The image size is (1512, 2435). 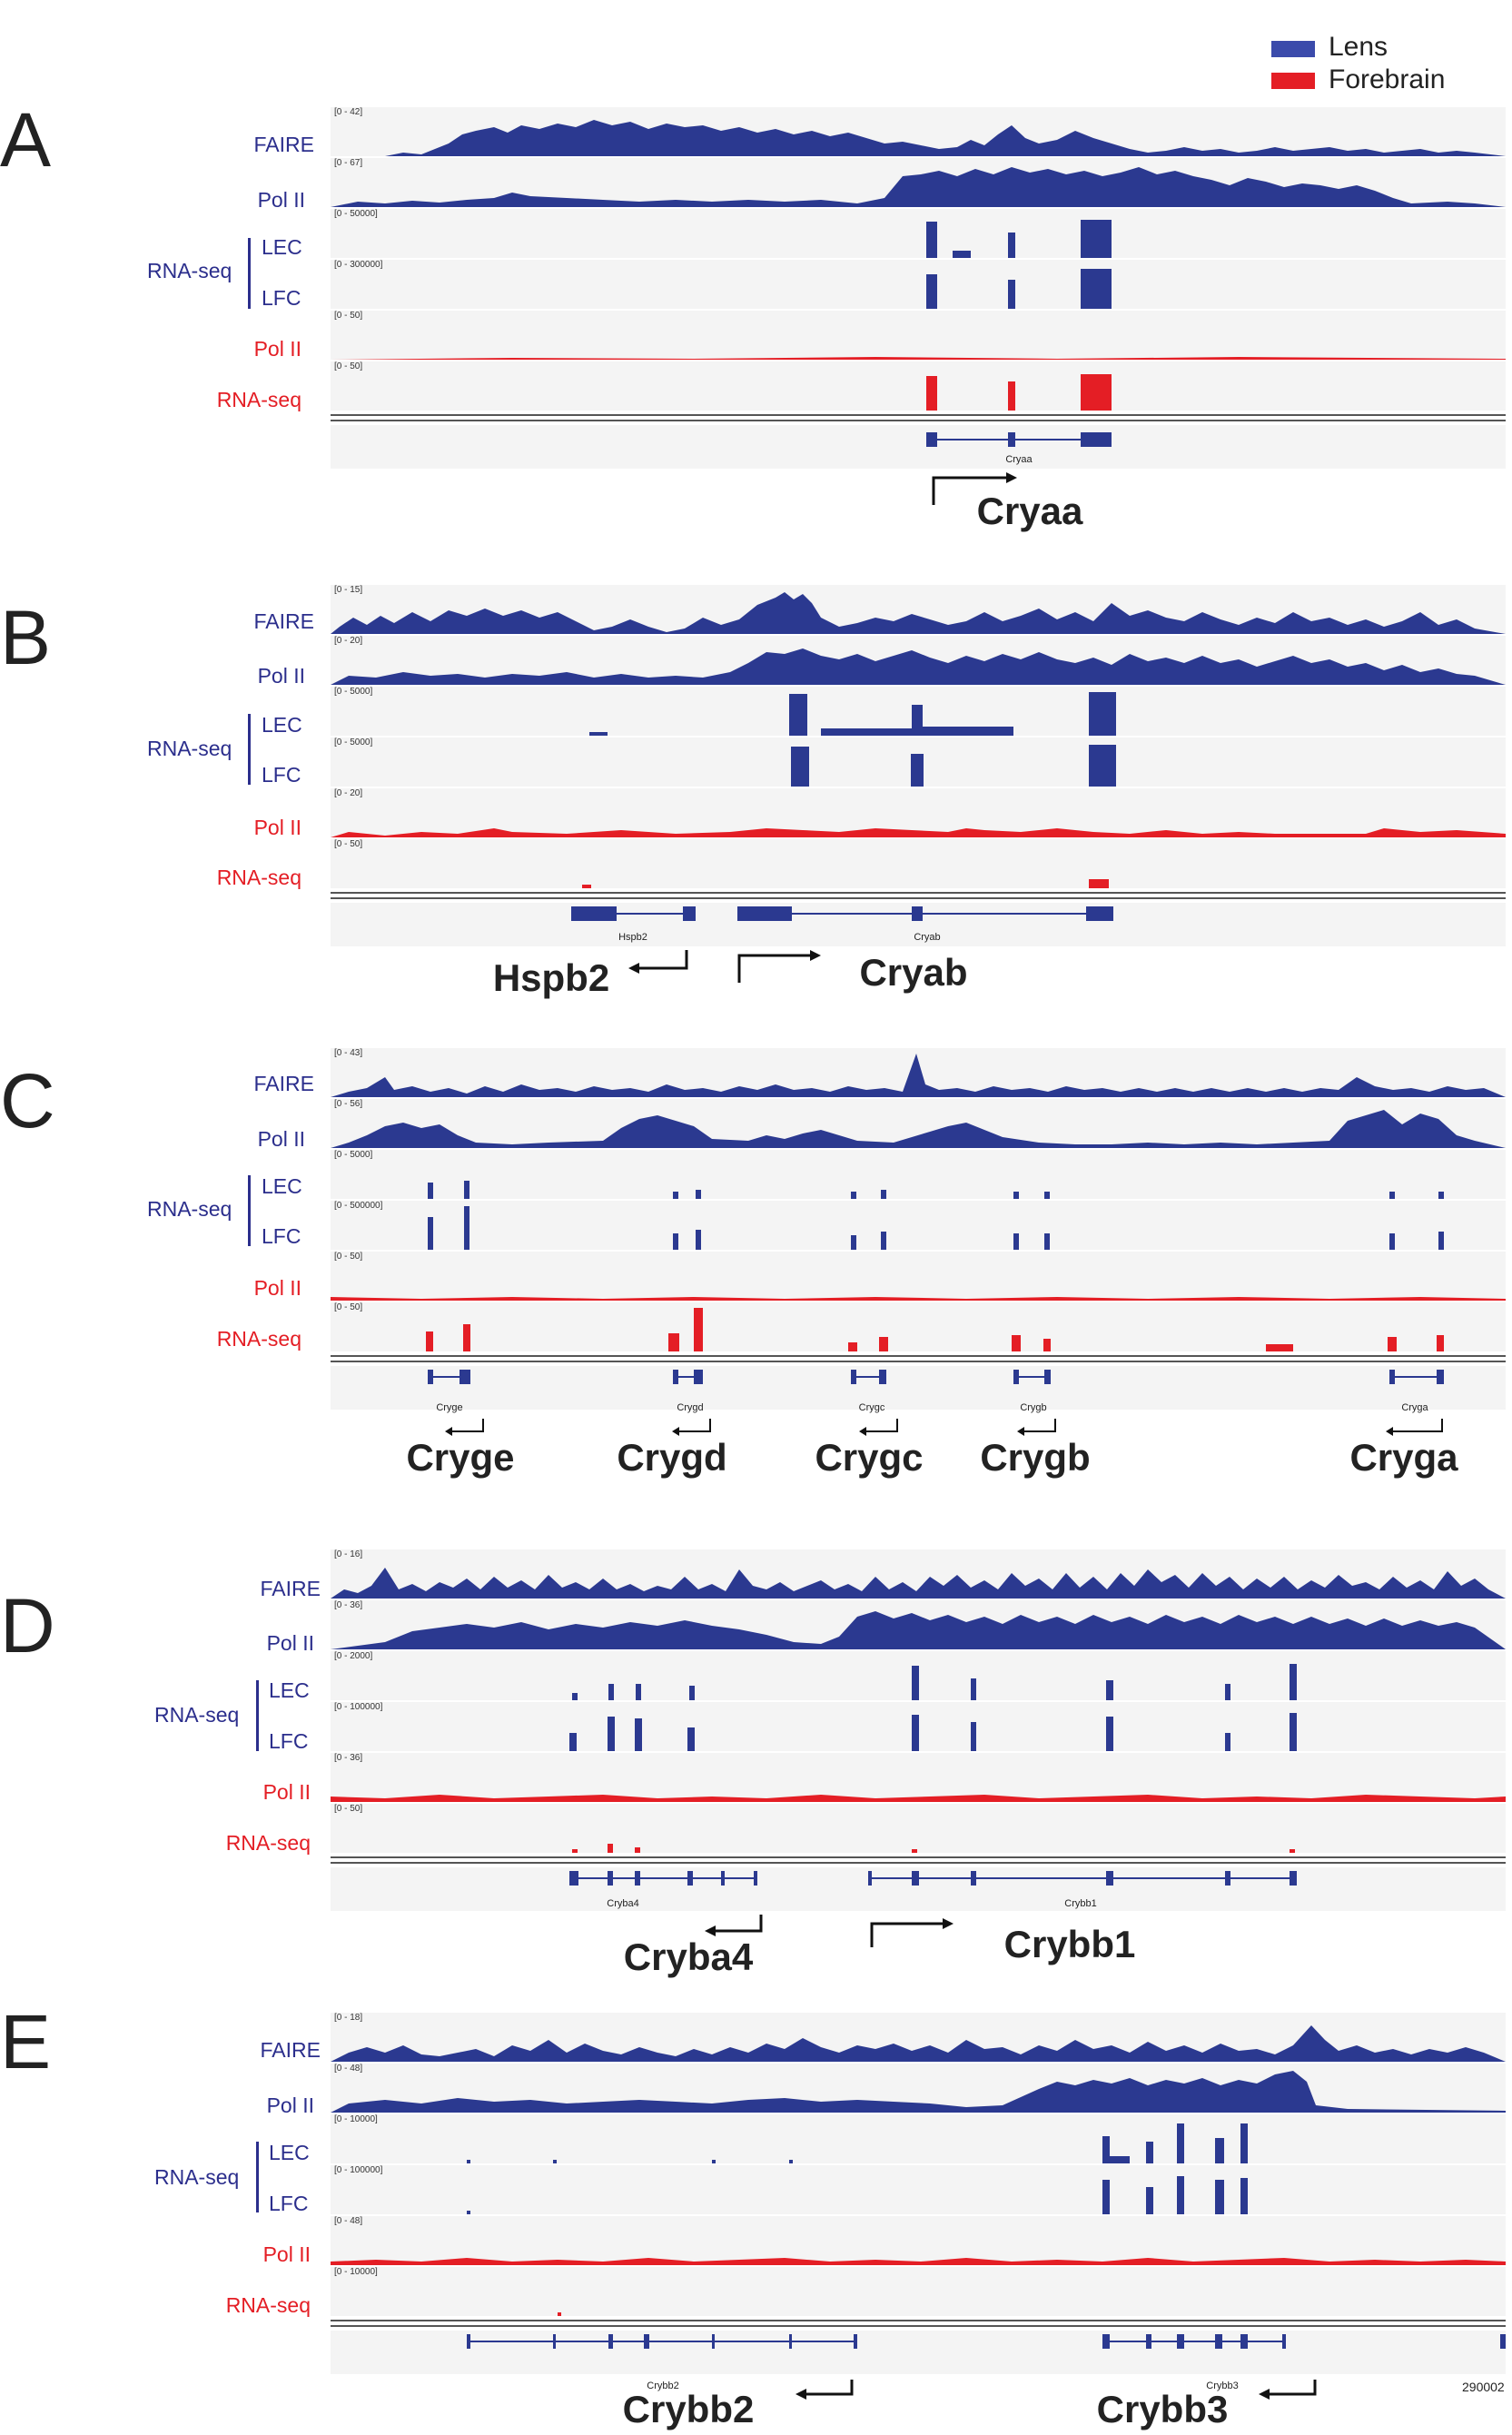 I want to click on gene-name-small: Cryab, so click(x=928, y=937).